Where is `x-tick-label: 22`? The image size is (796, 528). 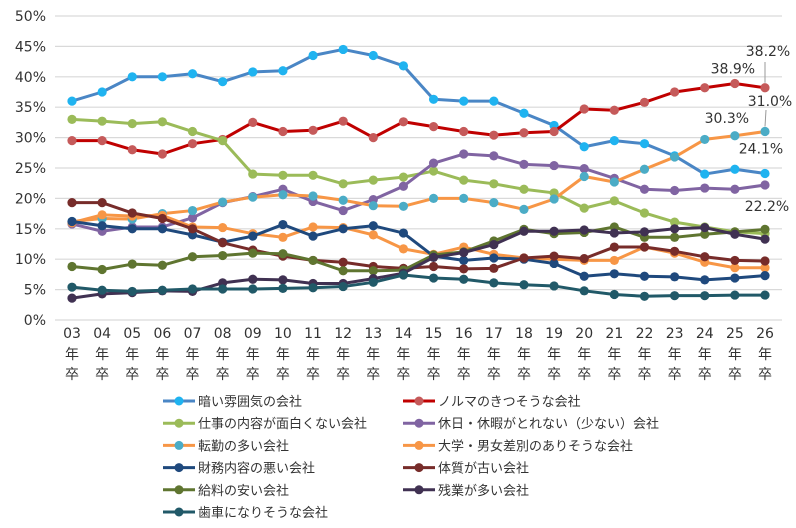
x-tick-label: 22 is located at coordinates (645, 334).